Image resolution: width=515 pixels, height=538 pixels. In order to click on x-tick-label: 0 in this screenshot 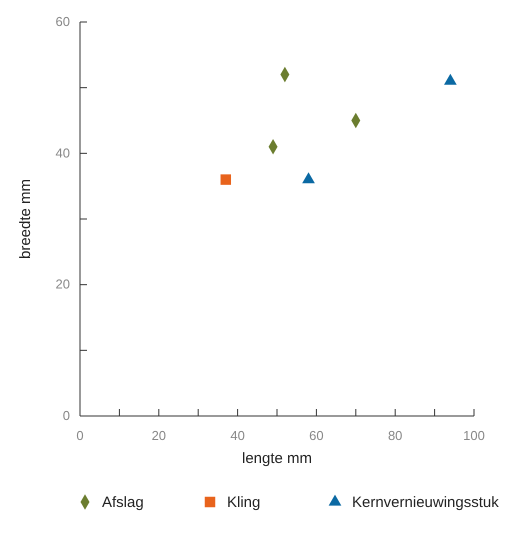, I will do `click(80, 435)`.